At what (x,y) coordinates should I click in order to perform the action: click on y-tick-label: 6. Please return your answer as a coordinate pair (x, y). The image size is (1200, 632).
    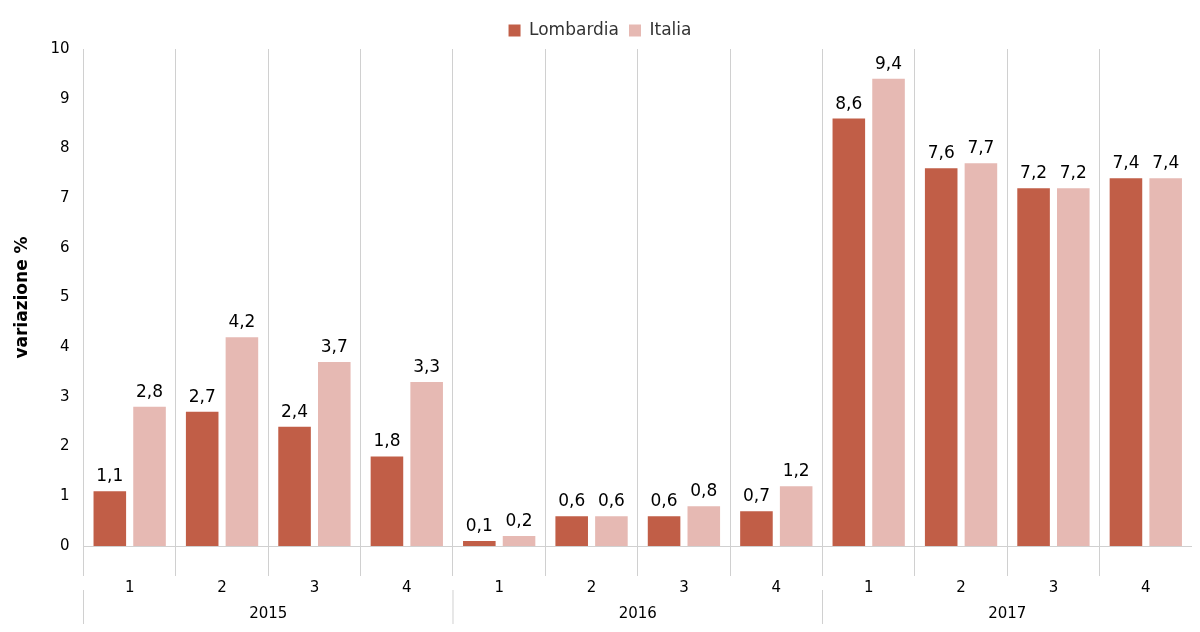
    Looking at the image, I should click on (64, 246).